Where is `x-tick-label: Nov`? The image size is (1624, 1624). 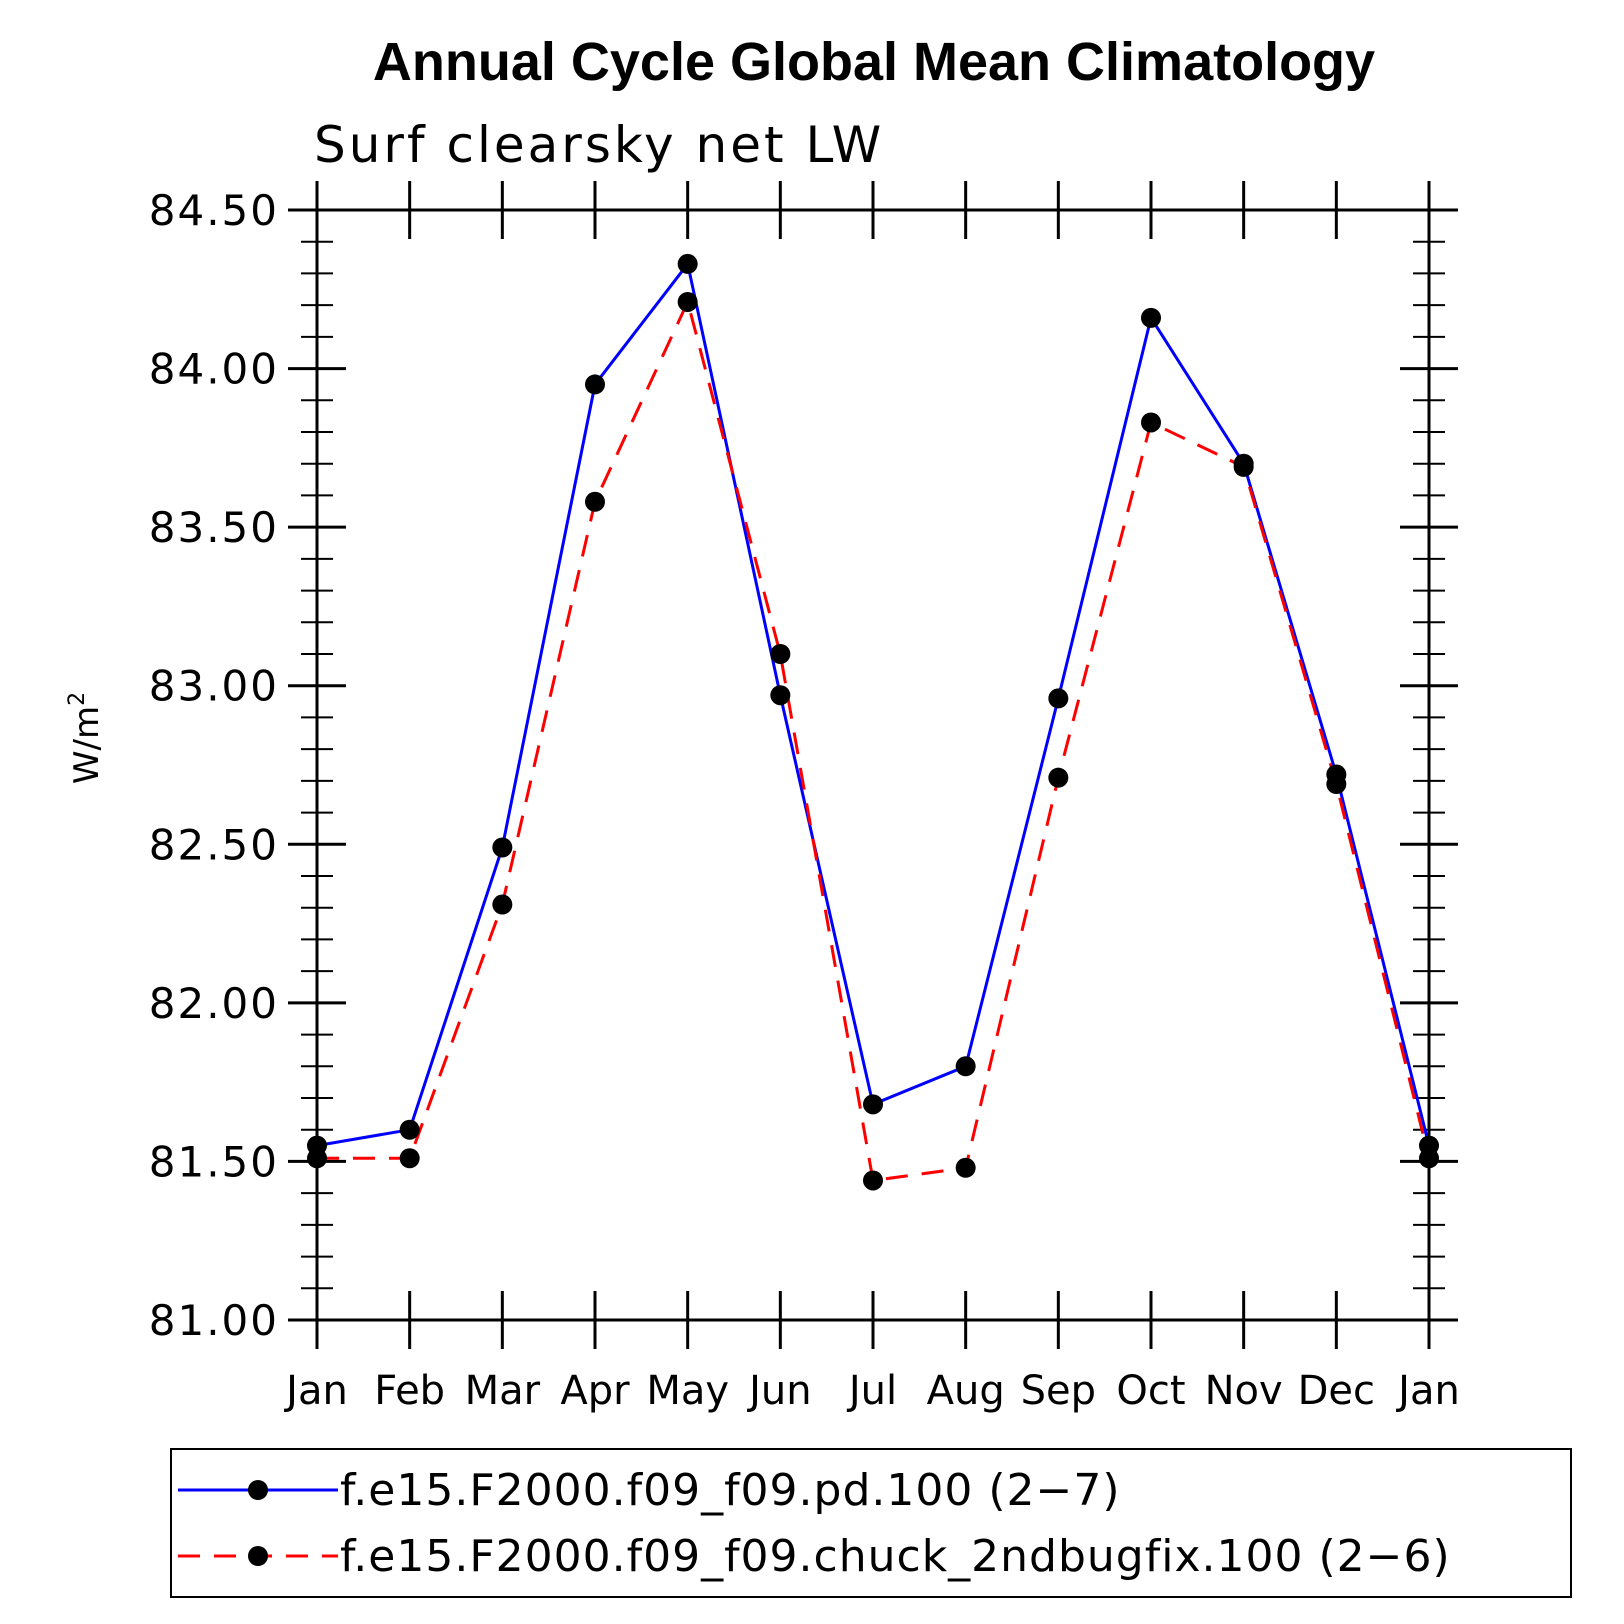
x-tick-label: Nov is located at coordinates (1244, 1391).